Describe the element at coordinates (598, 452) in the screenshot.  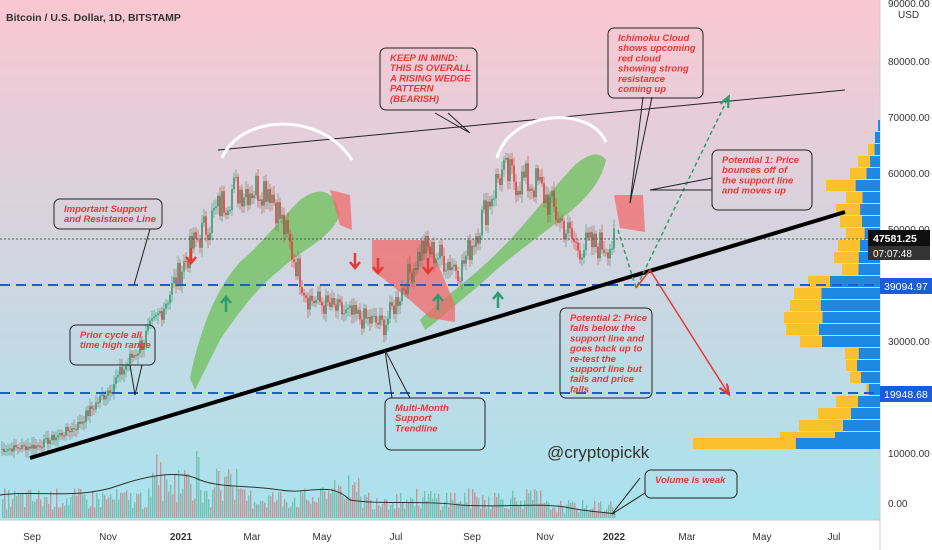
I see `watermark: @cryptopickk` at that location.